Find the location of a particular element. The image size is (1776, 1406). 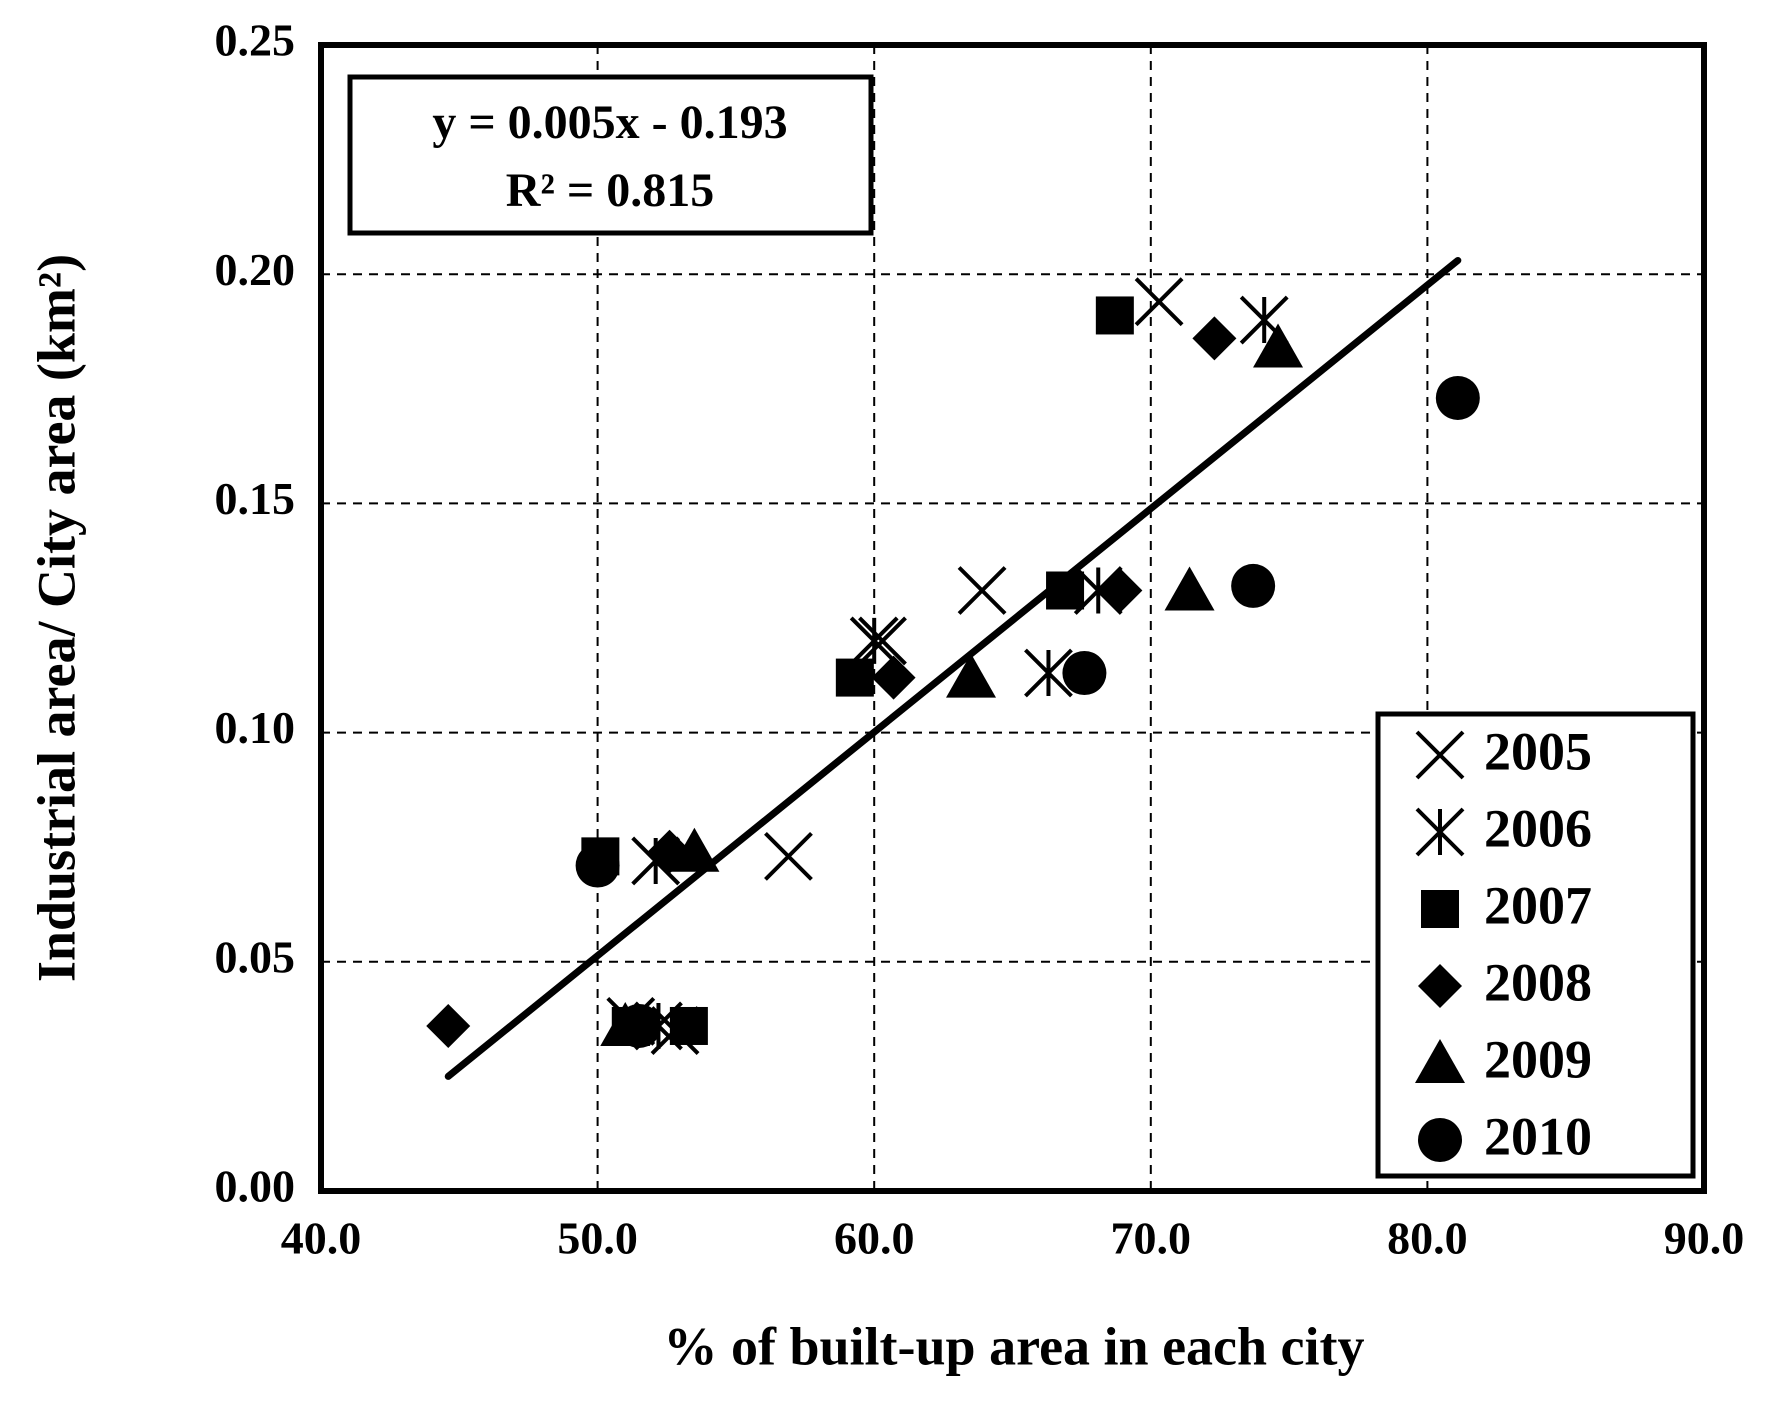

x-tick-label: 60.0 is located at coordinates (874, 1238).